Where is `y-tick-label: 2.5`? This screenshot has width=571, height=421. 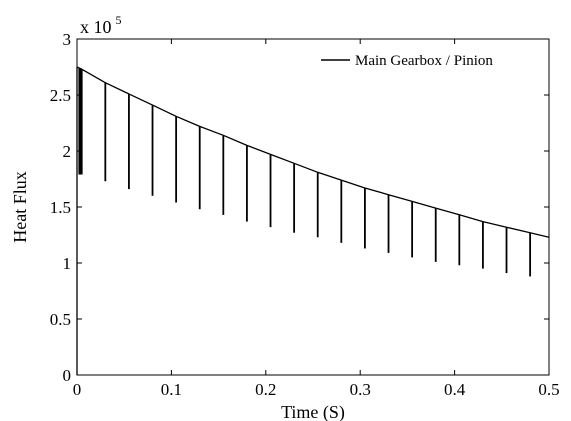
y-tick-label: 2.5 is located at coordinates (60, 95).